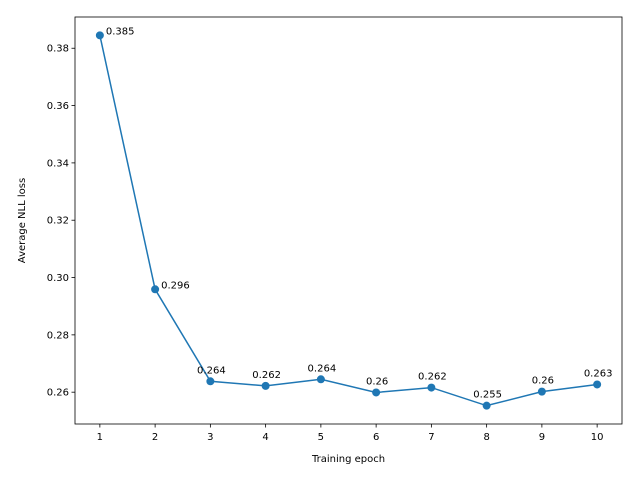  I want to click on x-tick-label: 10, so click(597, 437).